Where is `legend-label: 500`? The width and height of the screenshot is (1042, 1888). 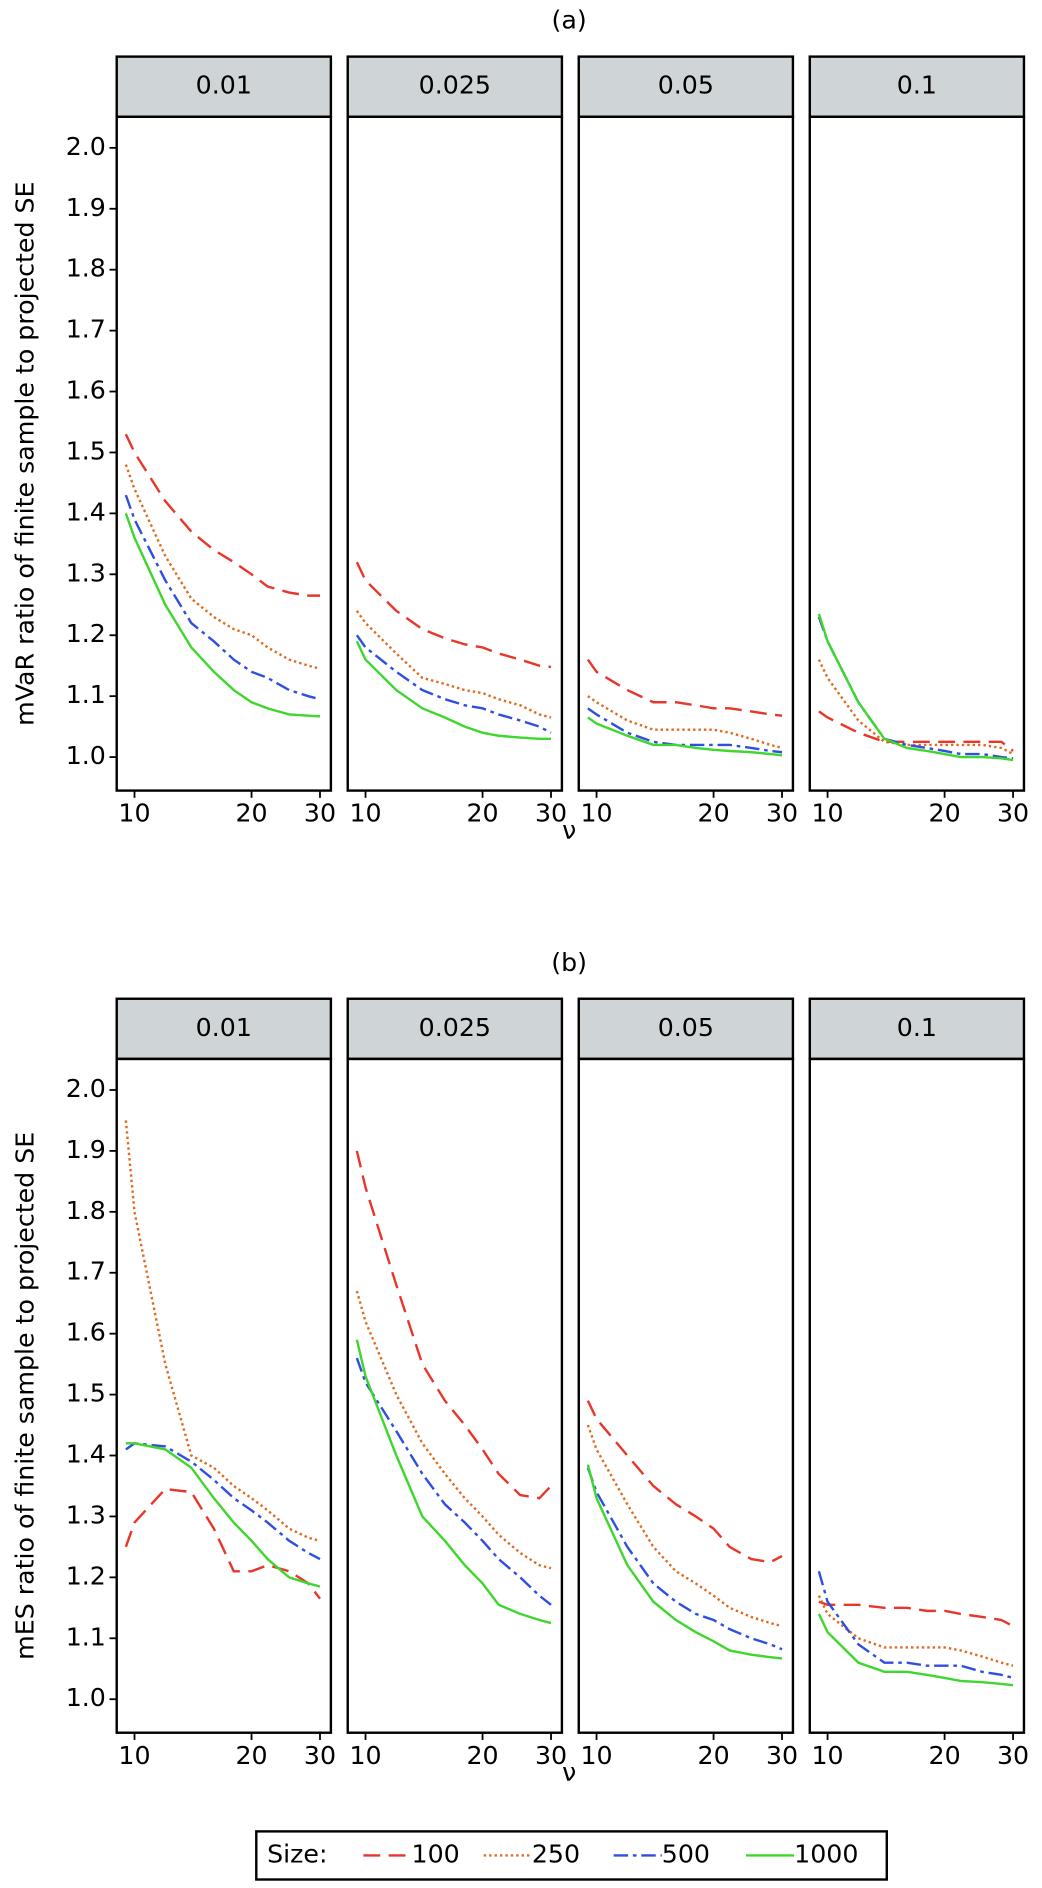 legend-label: 500 is located at coordinates (686, 1853).